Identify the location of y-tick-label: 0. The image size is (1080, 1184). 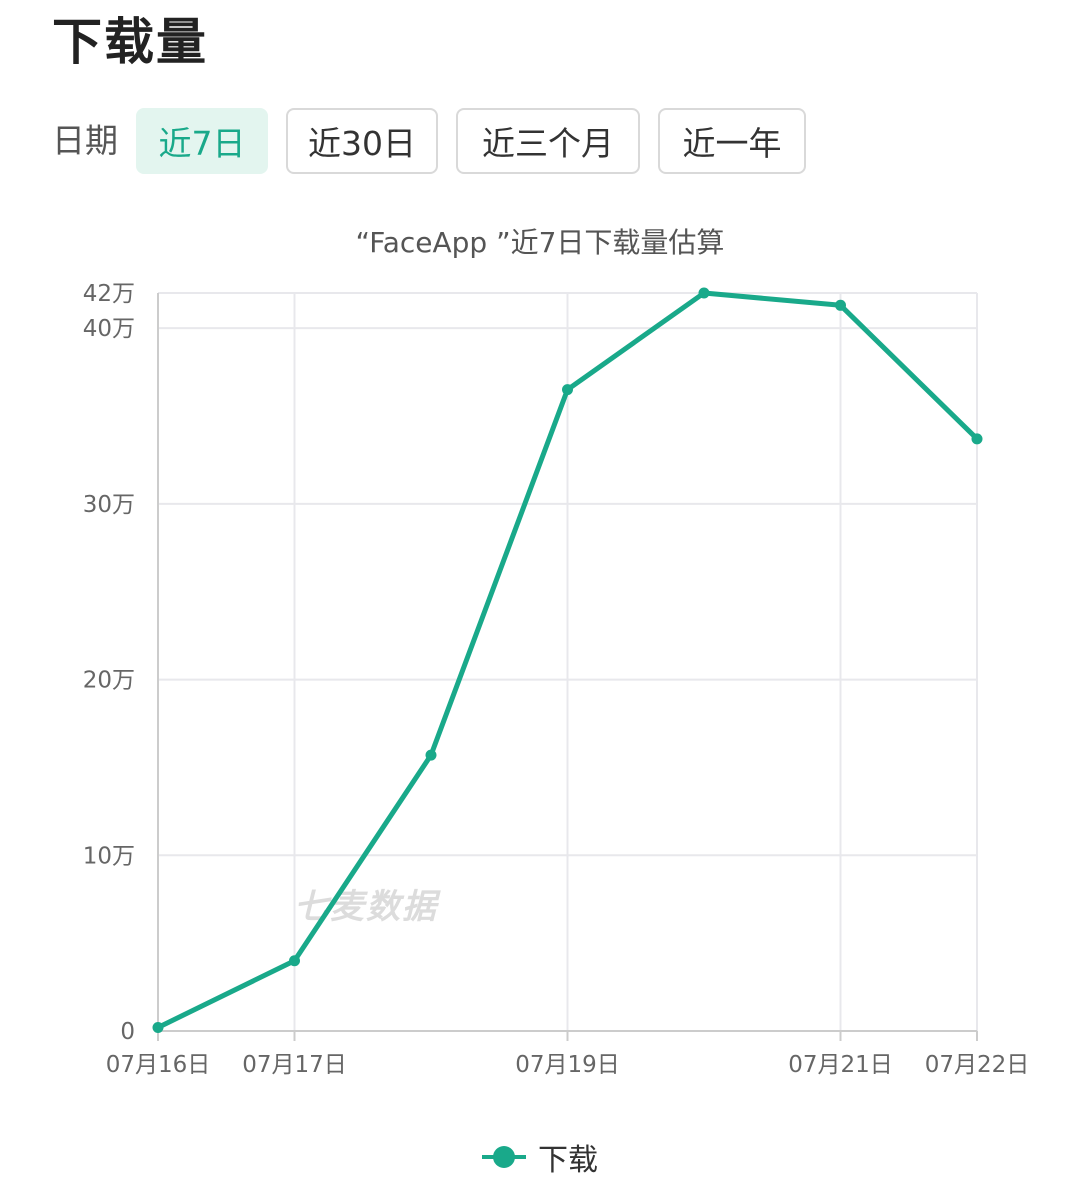
(127, 1032).